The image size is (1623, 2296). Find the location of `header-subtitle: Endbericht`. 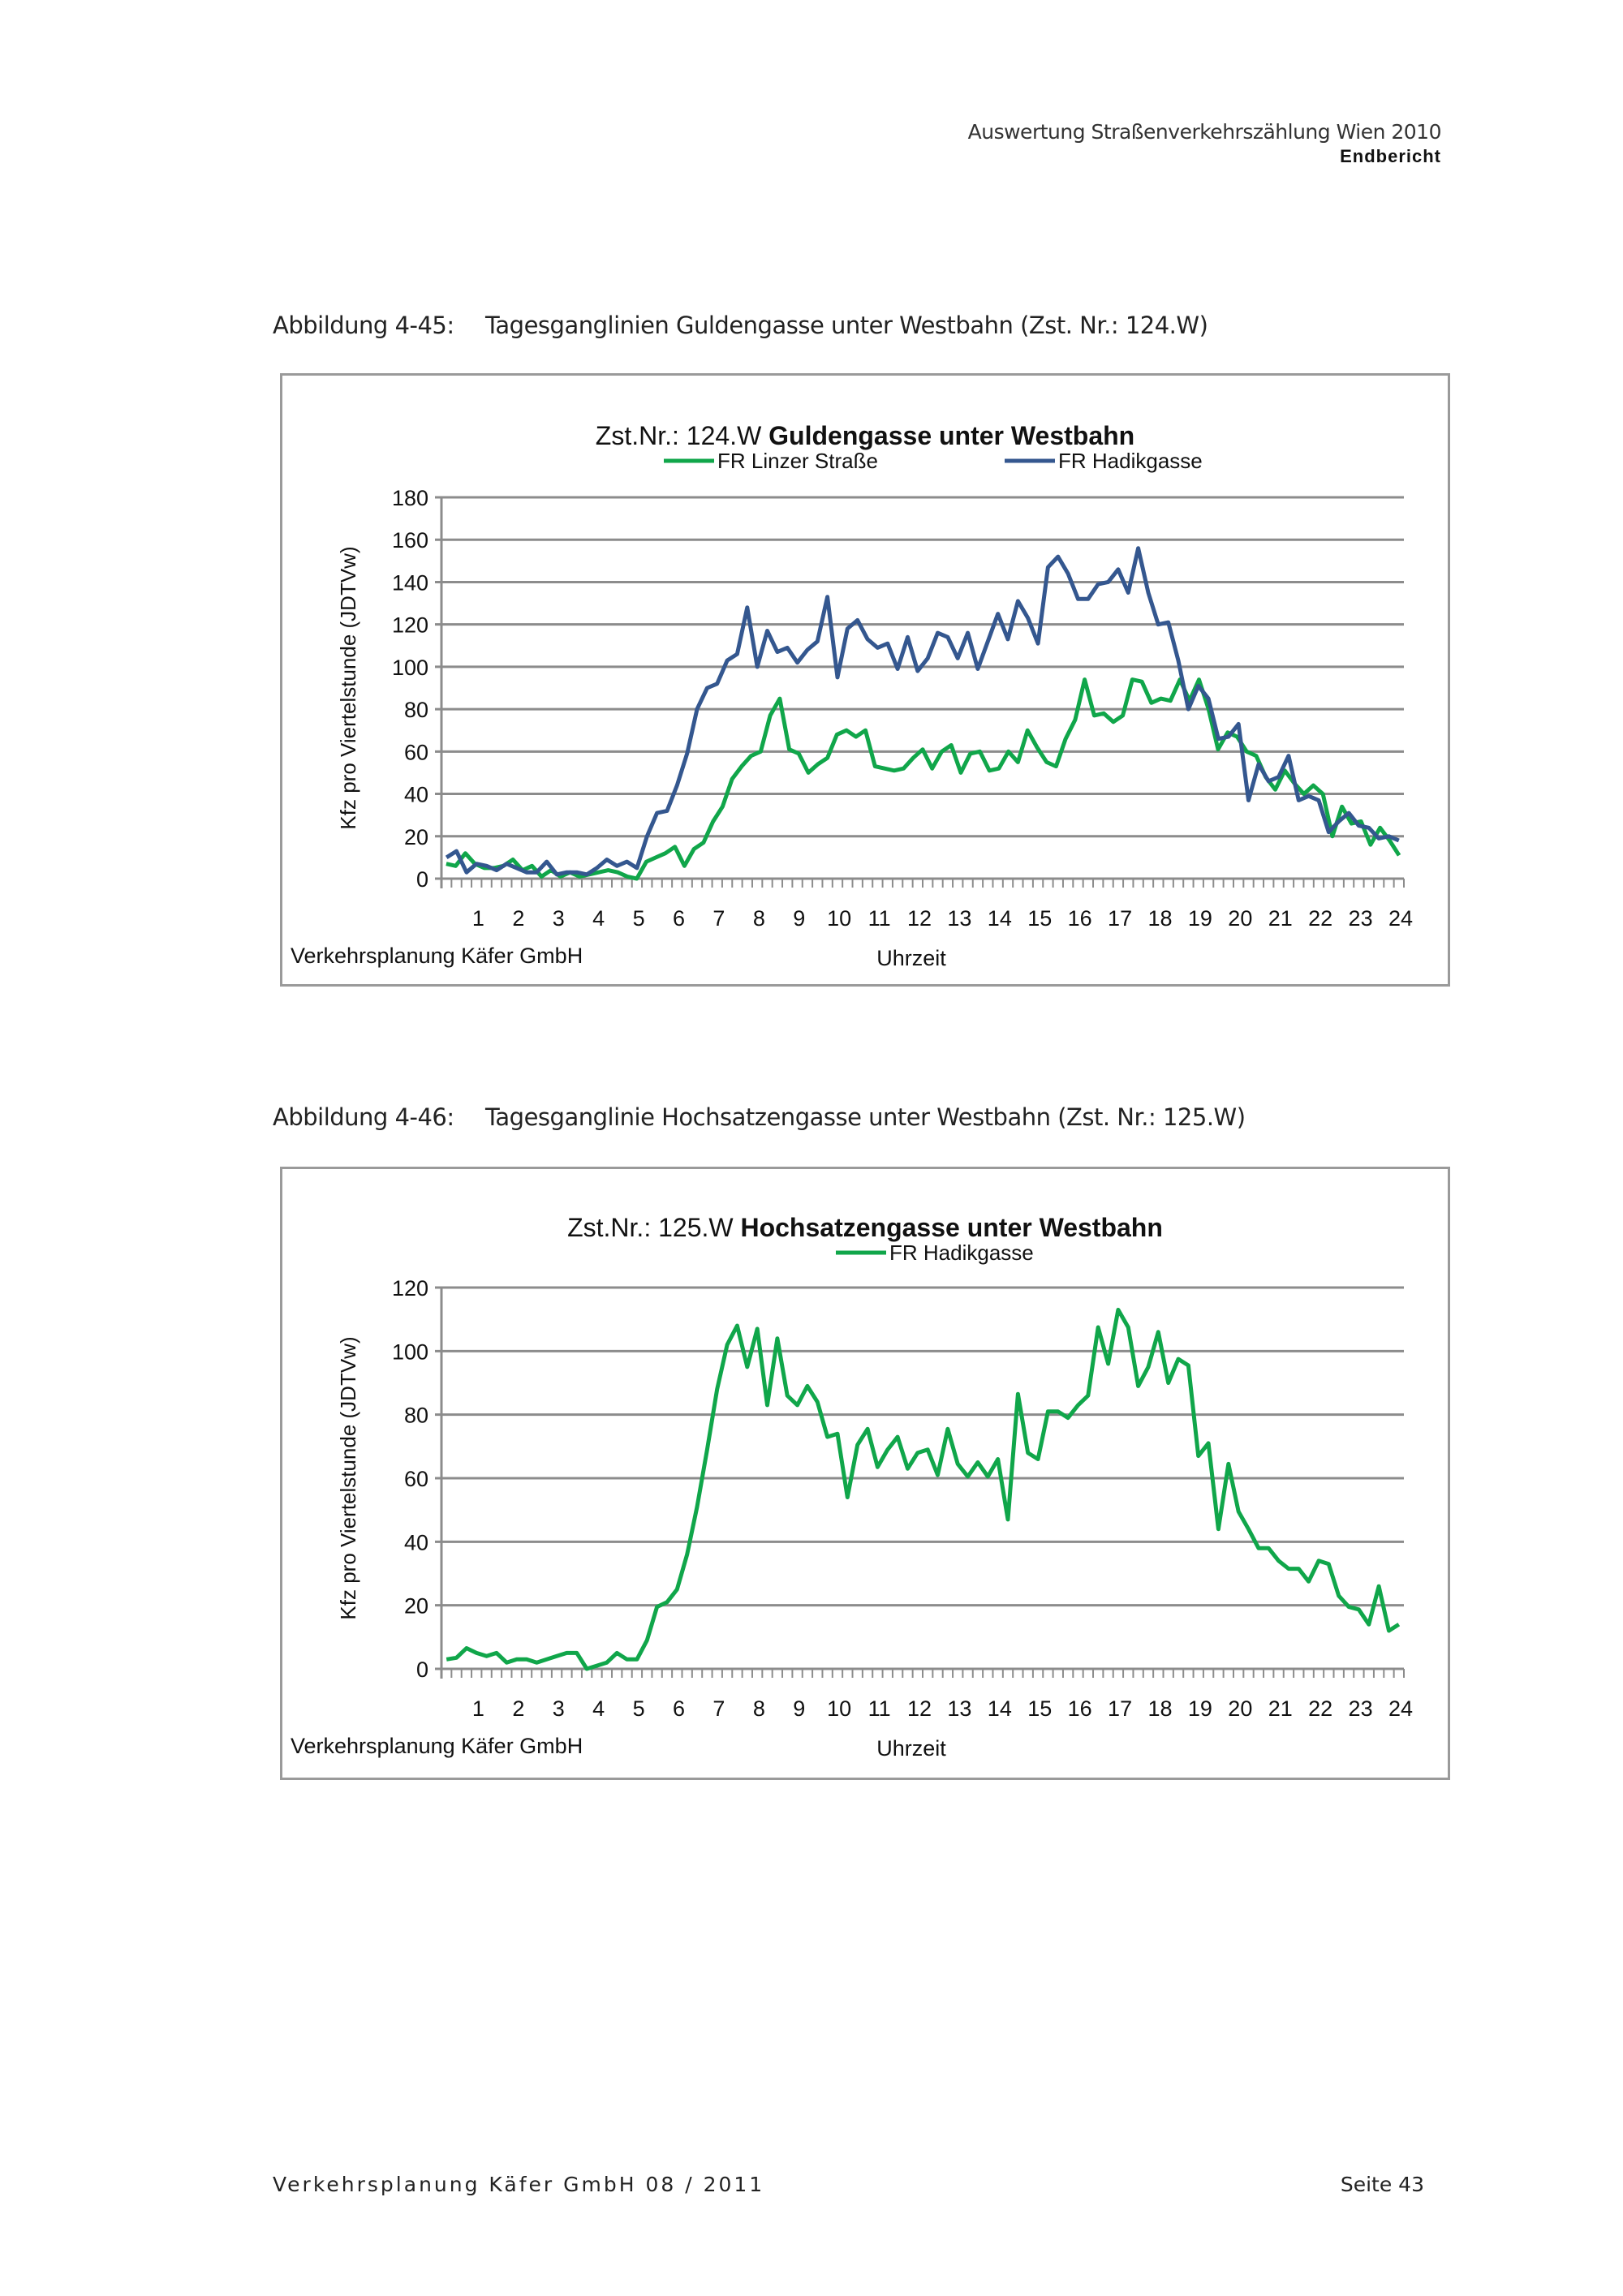

header-subtitle: Endbericht is located at coordinates (1390, 156).